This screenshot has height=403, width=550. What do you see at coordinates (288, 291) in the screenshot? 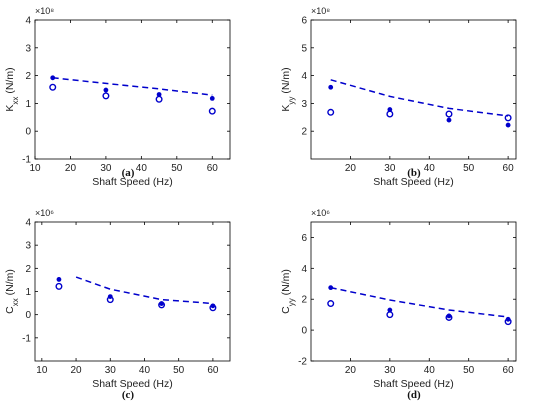
I see `y-axis-label: Cyy (N/m)` at bounding box center [288, 291].